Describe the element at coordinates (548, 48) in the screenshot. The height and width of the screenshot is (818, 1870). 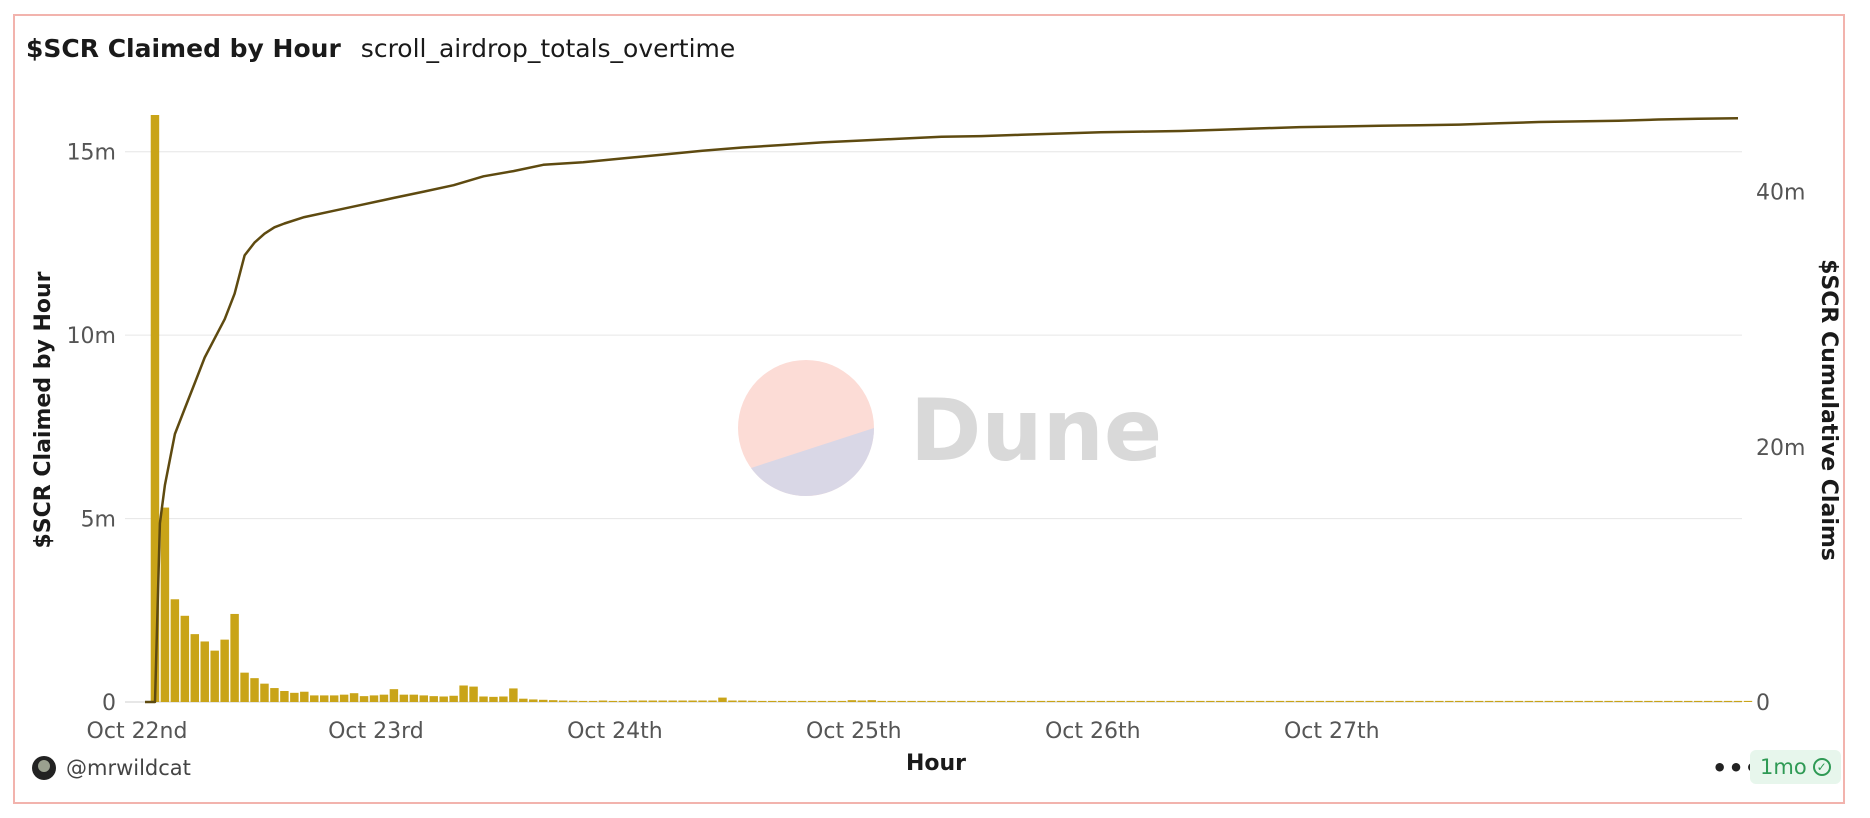
I see `query-name-link: scroll_airdrop_totals_overtime` at that location.